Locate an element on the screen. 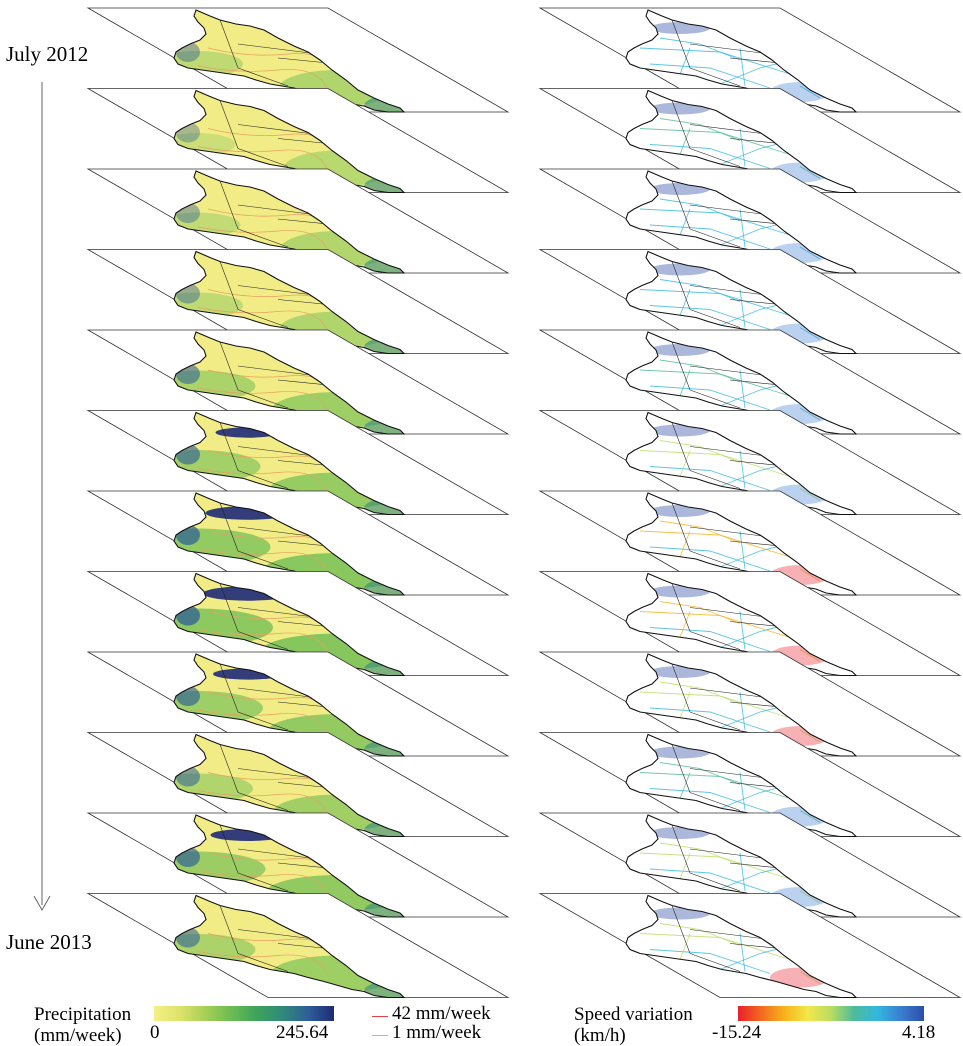 The width and height of the screenshot is (963, 1046). timeline-end-label: June 2013 is located at coordinates (49, 942).